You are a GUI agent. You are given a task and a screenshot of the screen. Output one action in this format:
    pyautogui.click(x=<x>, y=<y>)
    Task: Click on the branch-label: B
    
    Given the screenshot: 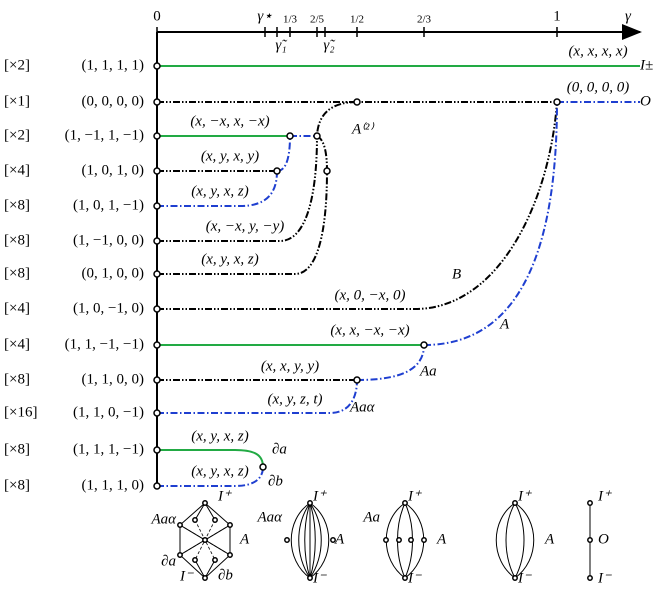 What is the action you would take?
    pyautogui.click(x=456, y=274)
    